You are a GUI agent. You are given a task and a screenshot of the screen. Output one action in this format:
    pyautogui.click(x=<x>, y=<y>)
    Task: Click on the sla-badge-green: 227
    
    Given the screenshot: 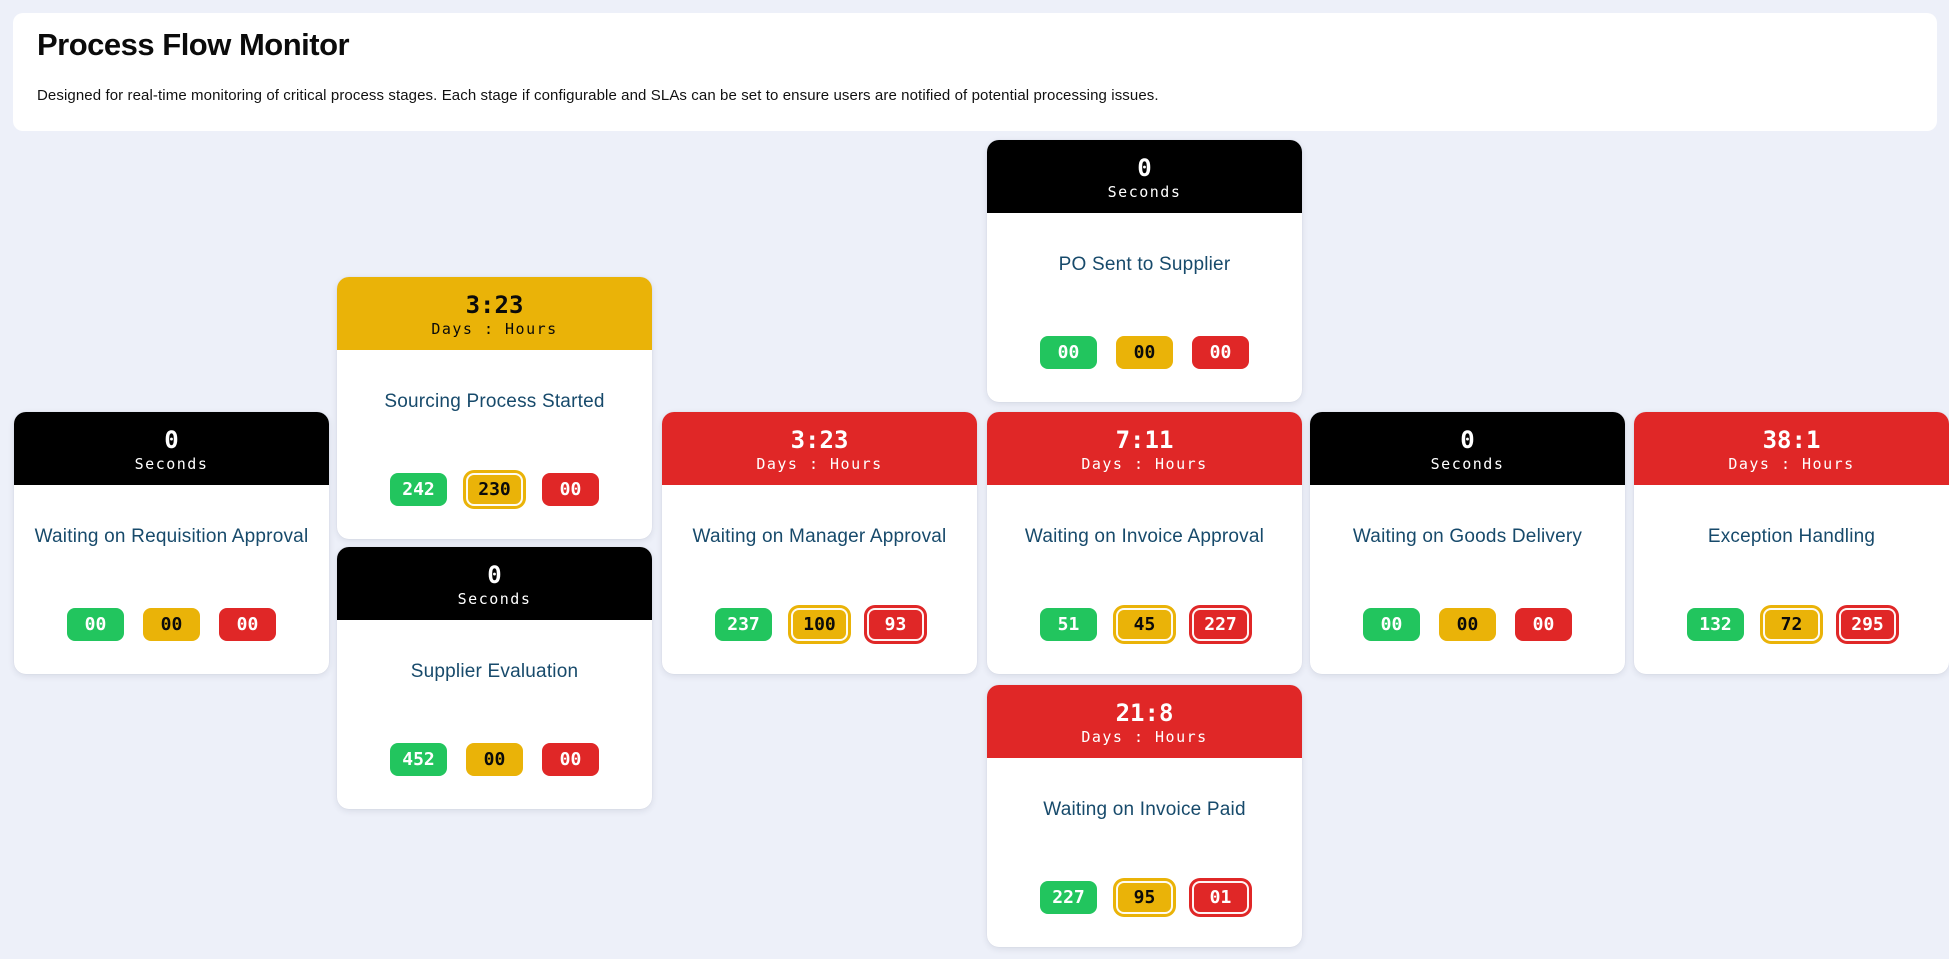 What is the action you would take?
    pyautogui.click(x=1068, y=897)
    